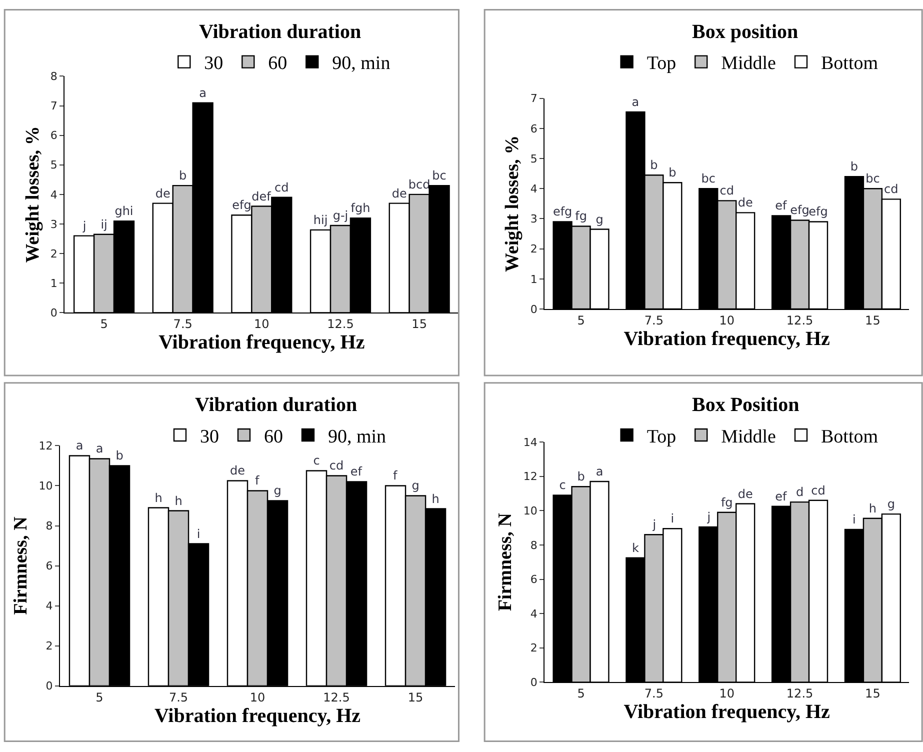 This screenshot has height=752, width=923. I want to click on y-tick-label: 10, so click(530, 511).